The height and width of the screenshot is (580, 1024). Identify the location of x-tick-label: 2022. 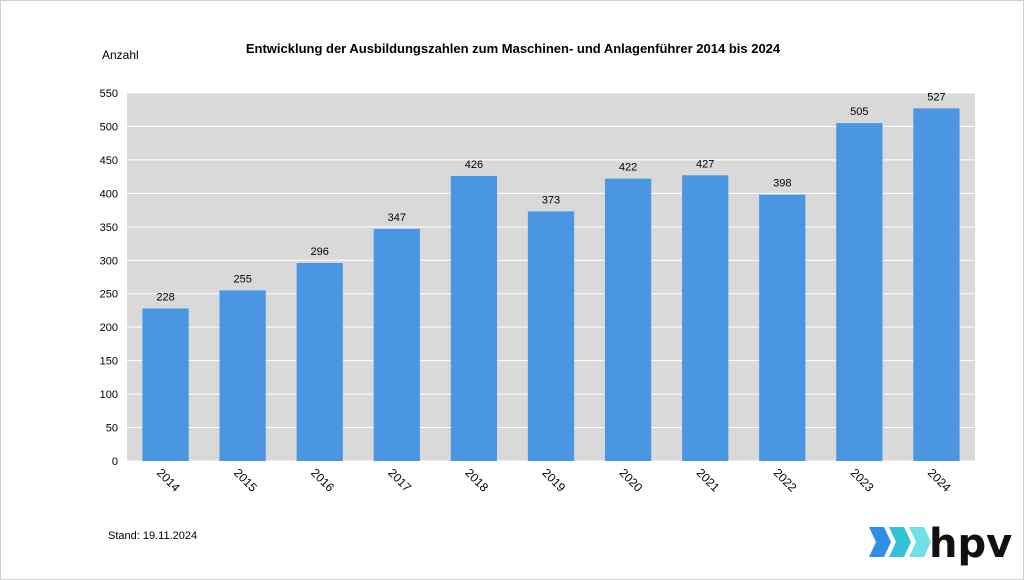
(785, 480).